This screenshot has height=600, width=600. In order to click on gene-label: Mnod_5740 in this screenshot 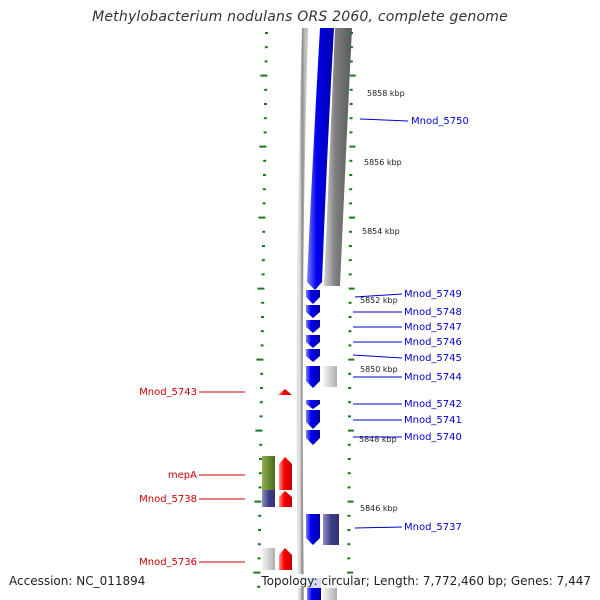, I will do `click(433, 437)`.